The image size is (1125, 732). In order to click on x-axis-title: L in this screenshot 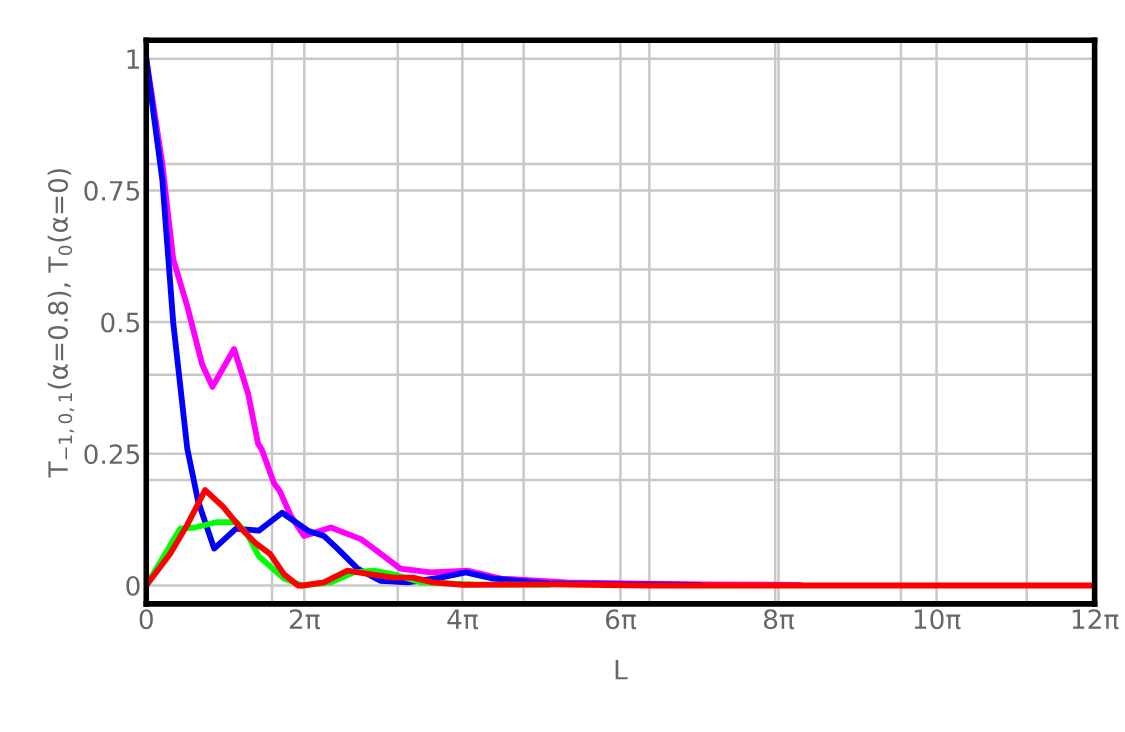, I will do `click(621, 670)`.